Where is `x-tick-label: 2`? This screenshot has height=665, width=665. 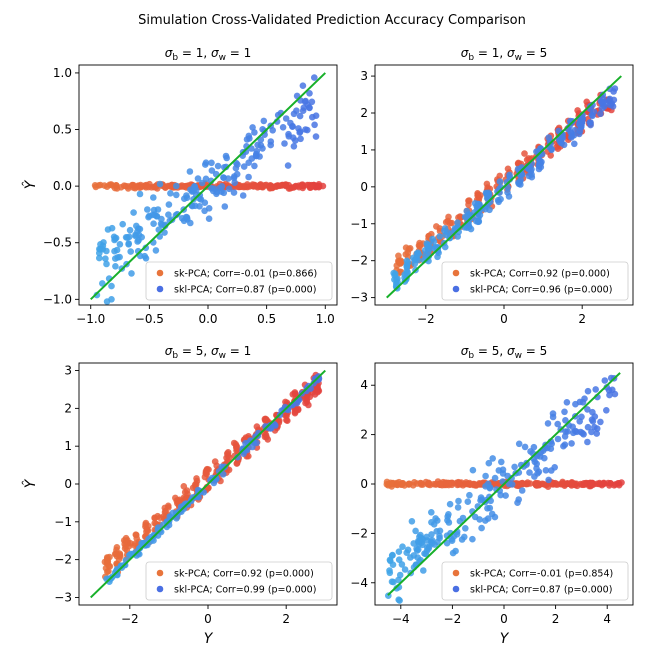
x-tick-label: 2 is located at coordinates (556, 619).